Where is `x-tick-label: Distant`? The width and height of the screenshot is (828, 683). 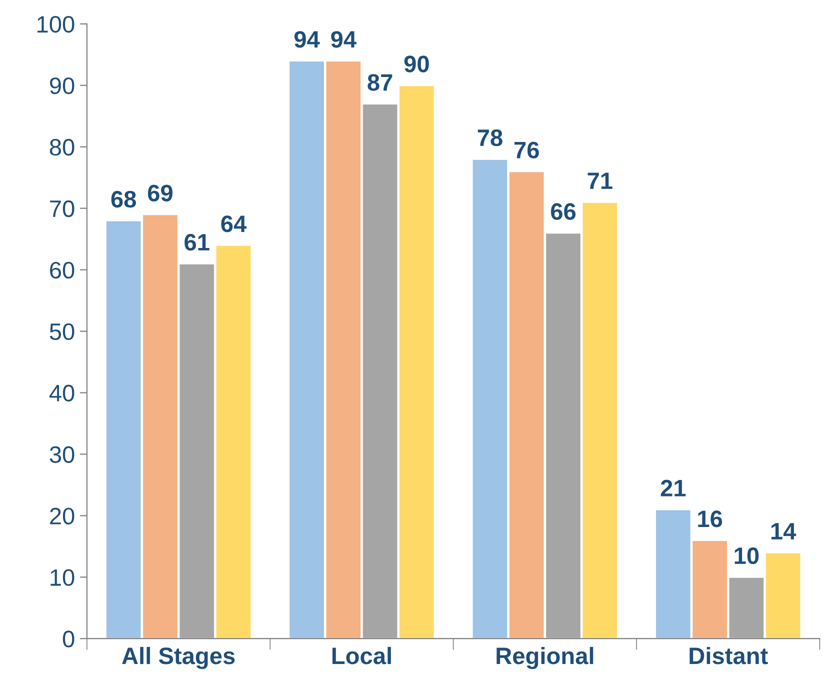
x-tick-label: Distant is located at coordinates (729, 655).